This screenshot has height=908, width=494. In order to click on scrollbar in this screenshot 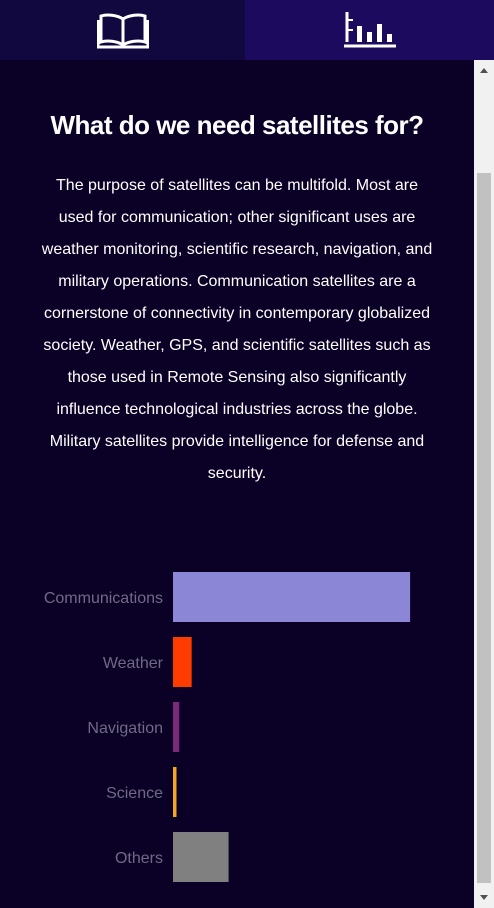, I will do `click(484, 484)`.